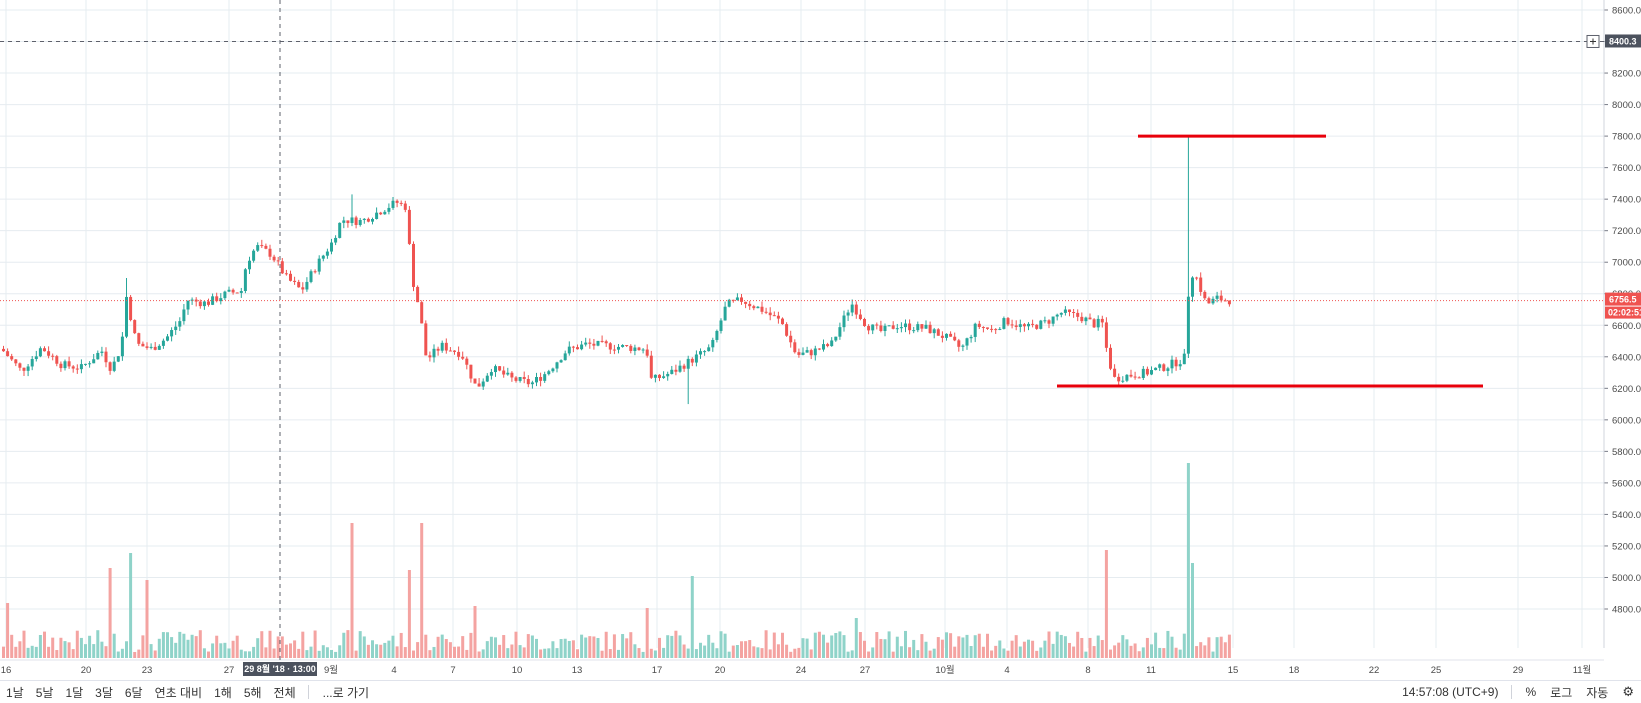 The height and width of the screenshot is (703, 1641). What do you see at coordinates (1626, 105) in the screenshot?
I see `price-tick-label: 8000.0` at bounding box center [1626, 105].